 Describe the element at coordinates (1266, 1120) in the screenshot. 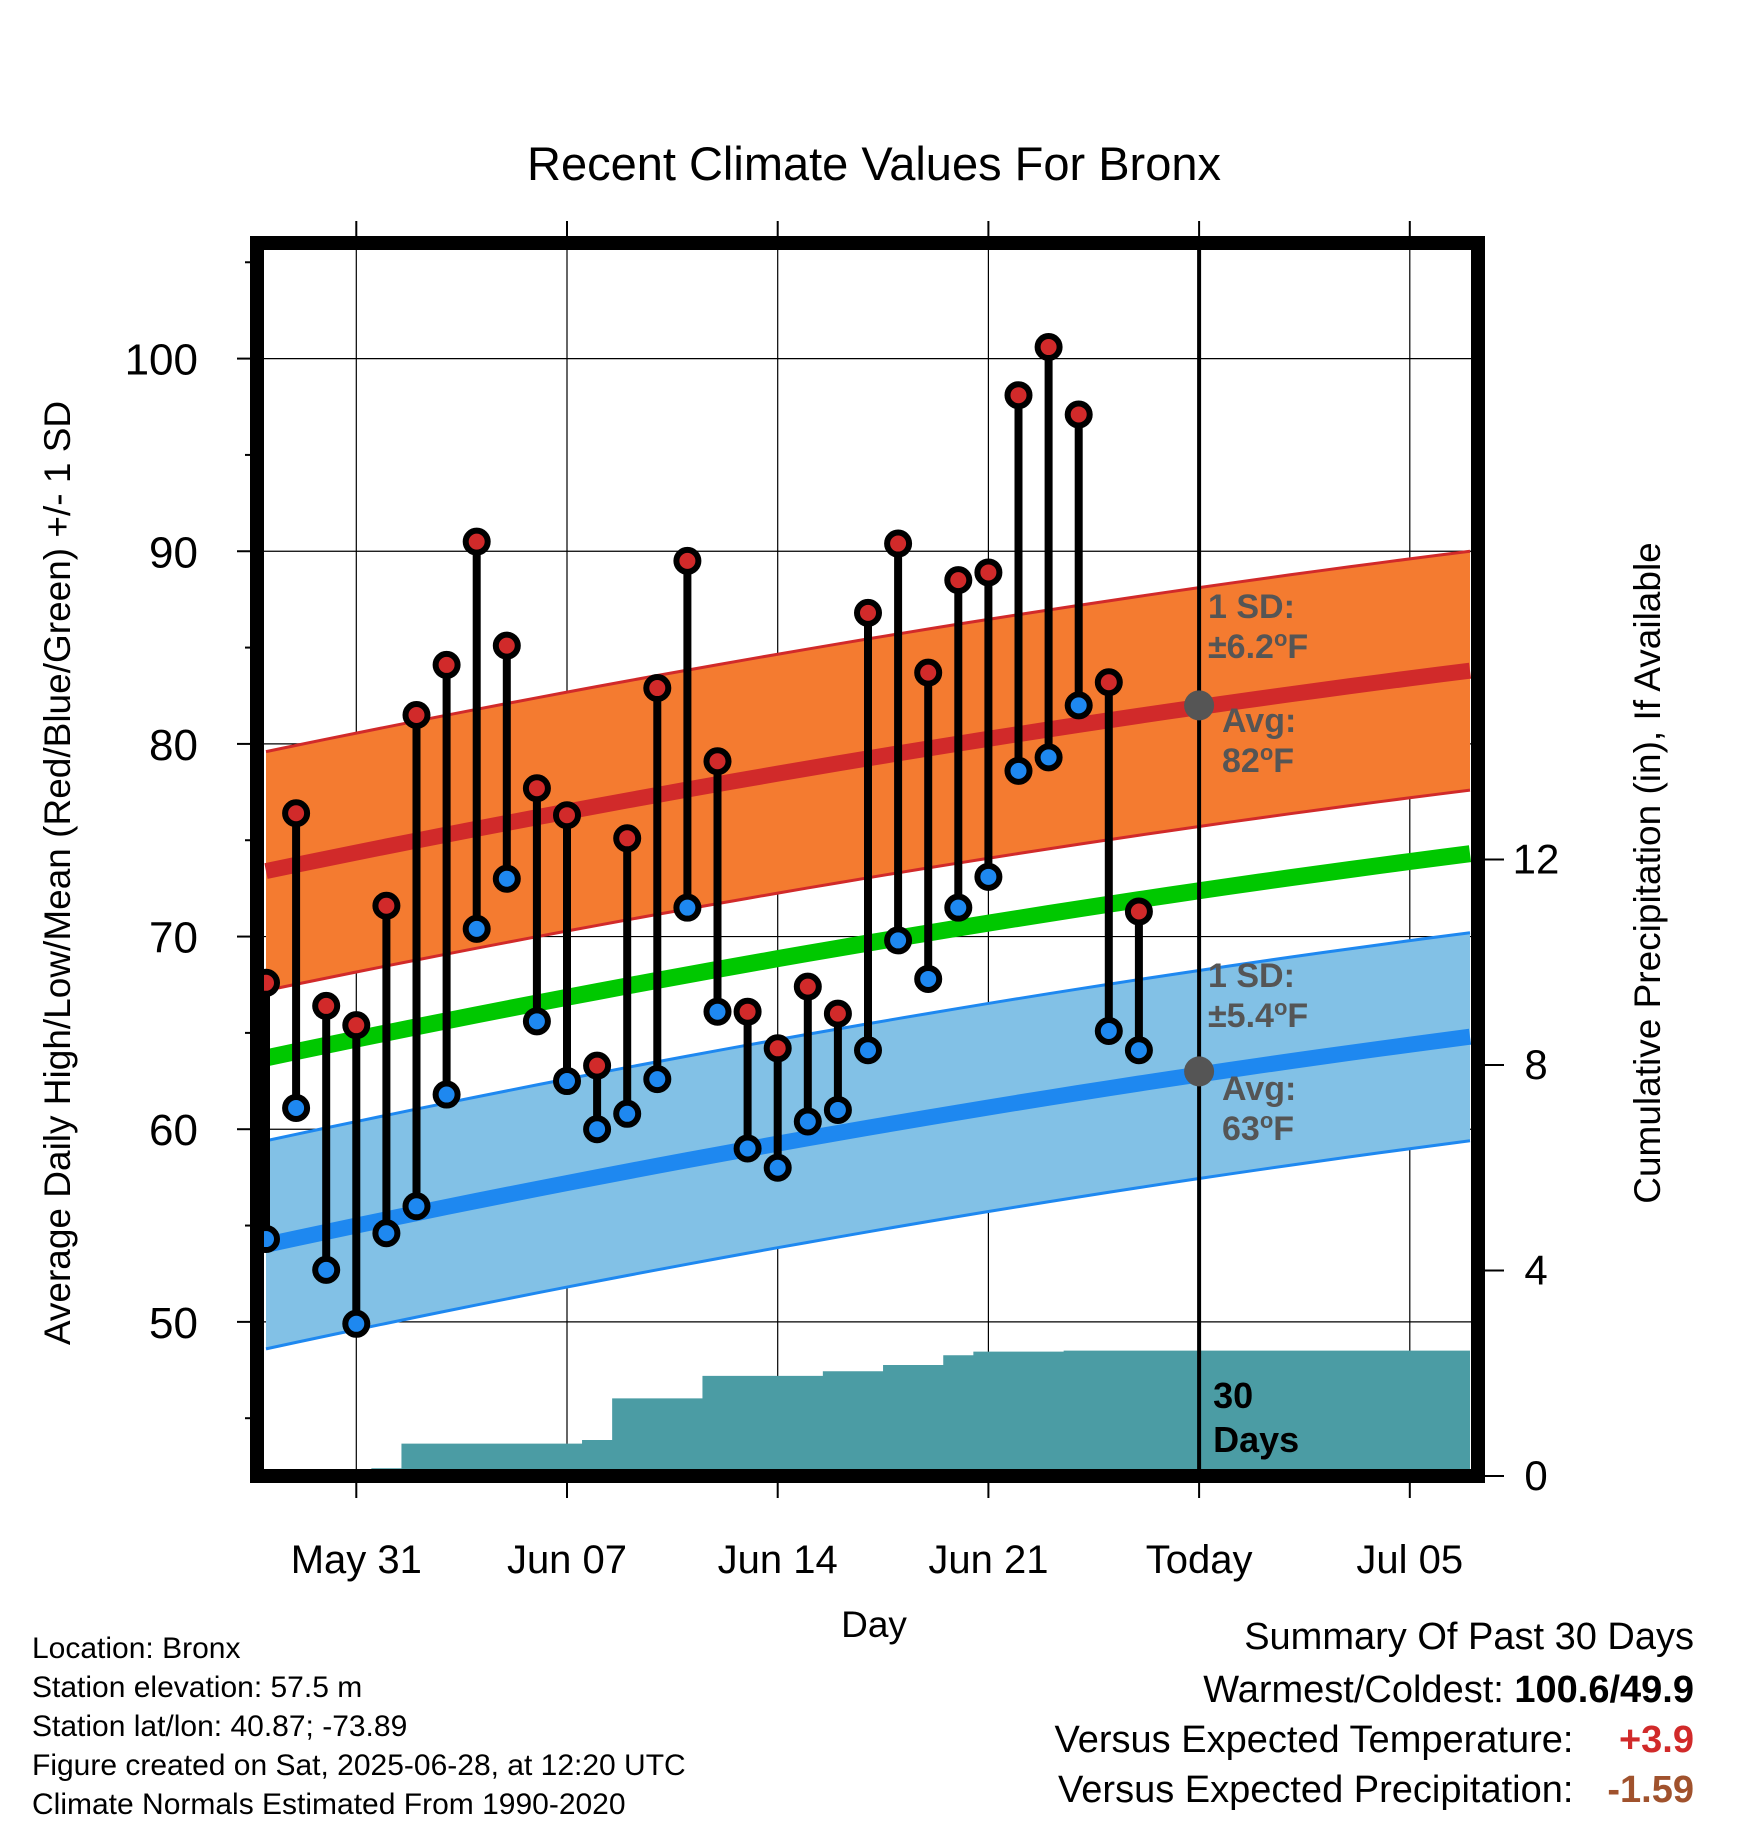

I see `low-avg-annotation-degree: o` at that location.